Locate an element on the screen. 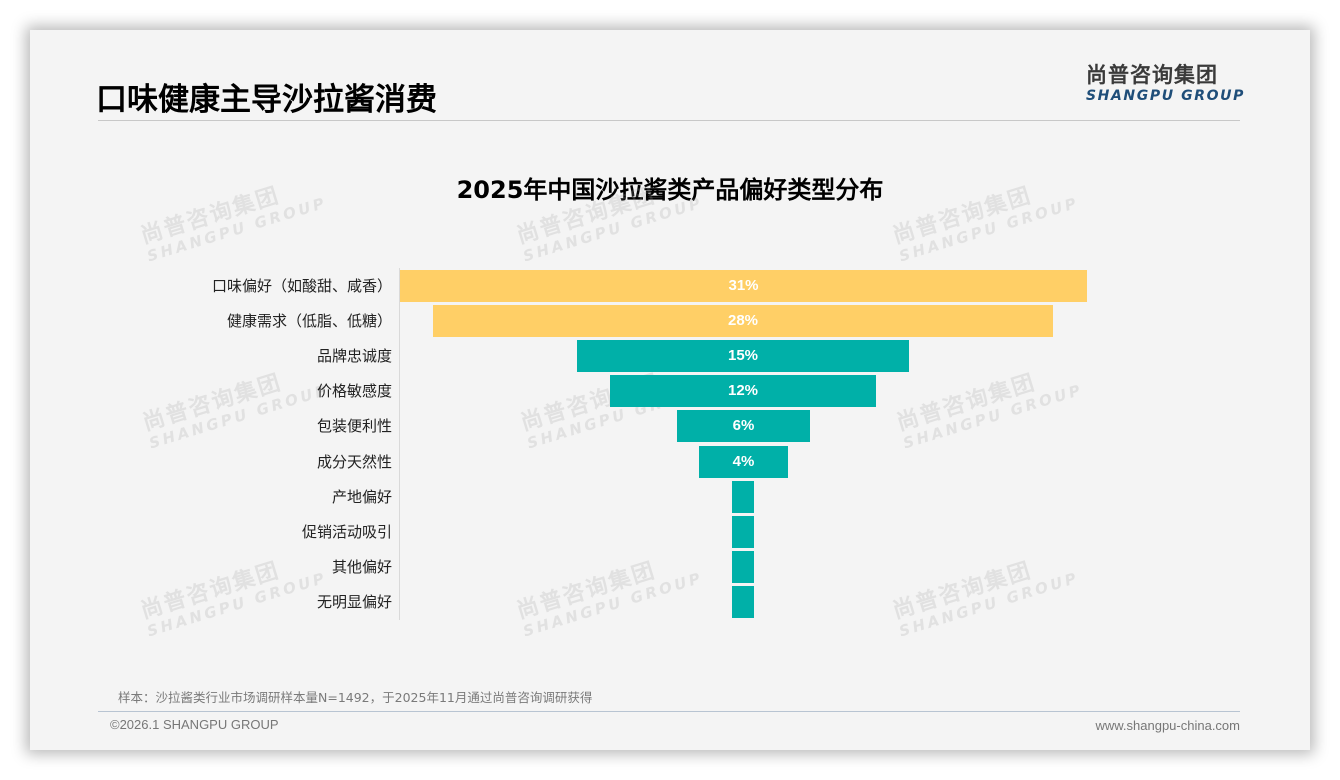  category-label: 价格敏感度 is located at coordinates (354, 391).